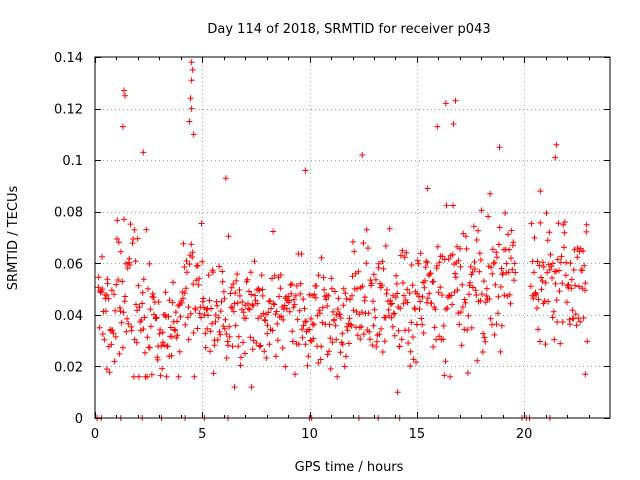 Image resolution: width=640 pixels, height=480 pixels. What do you see at coordinates (68, 239) in the screenshot?
I see `y-tick-labels: 0 0.02 0.04 0.06 0.08 0.1 0.12 0.14` at bounding box center [68, 239].